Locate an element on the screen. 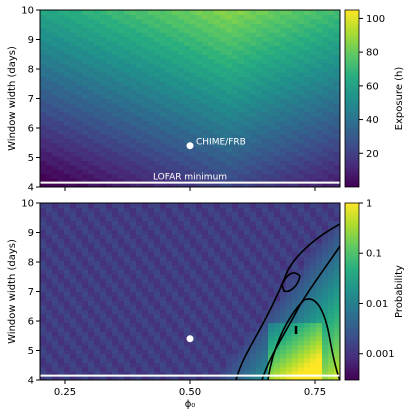 The image size is (415, 414). colorbar-tick-label: 100 is located at coordinates (375, 19).